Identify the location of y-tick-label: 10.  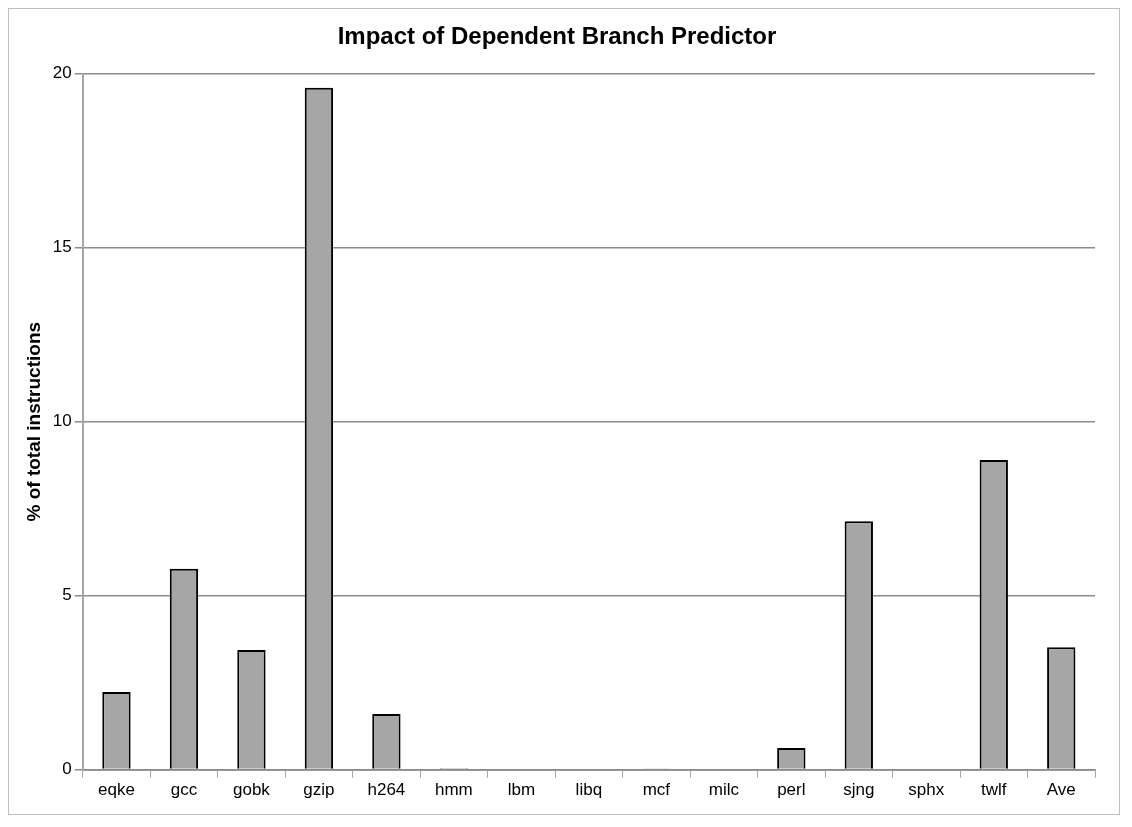
(62, 421).